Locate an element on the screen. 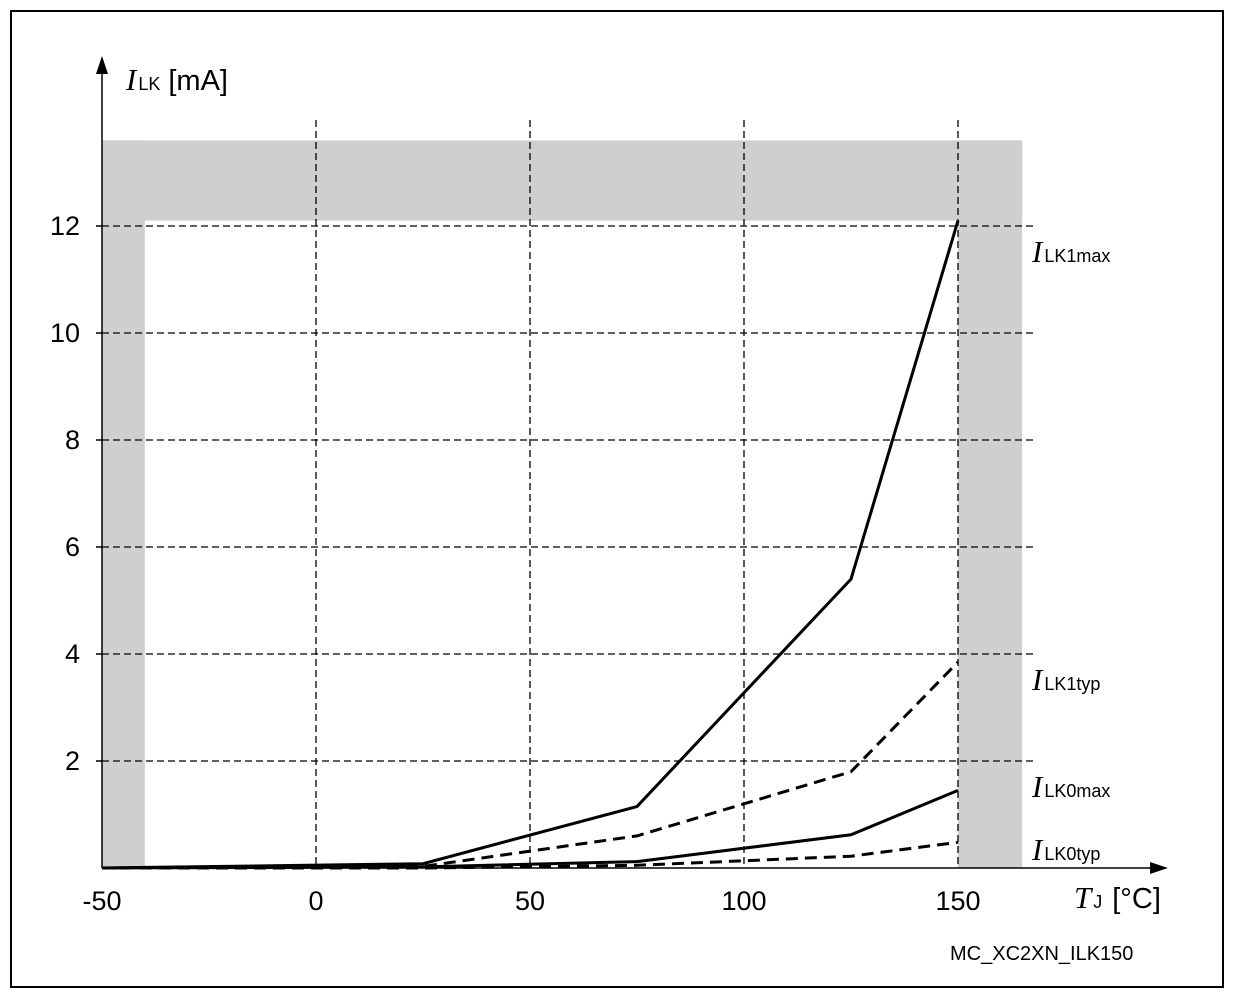 The width and height of the screenshot is (1235, 1000). figure-id: MC_XC2XN_ILK150 is located at coordinates (1041, 954).